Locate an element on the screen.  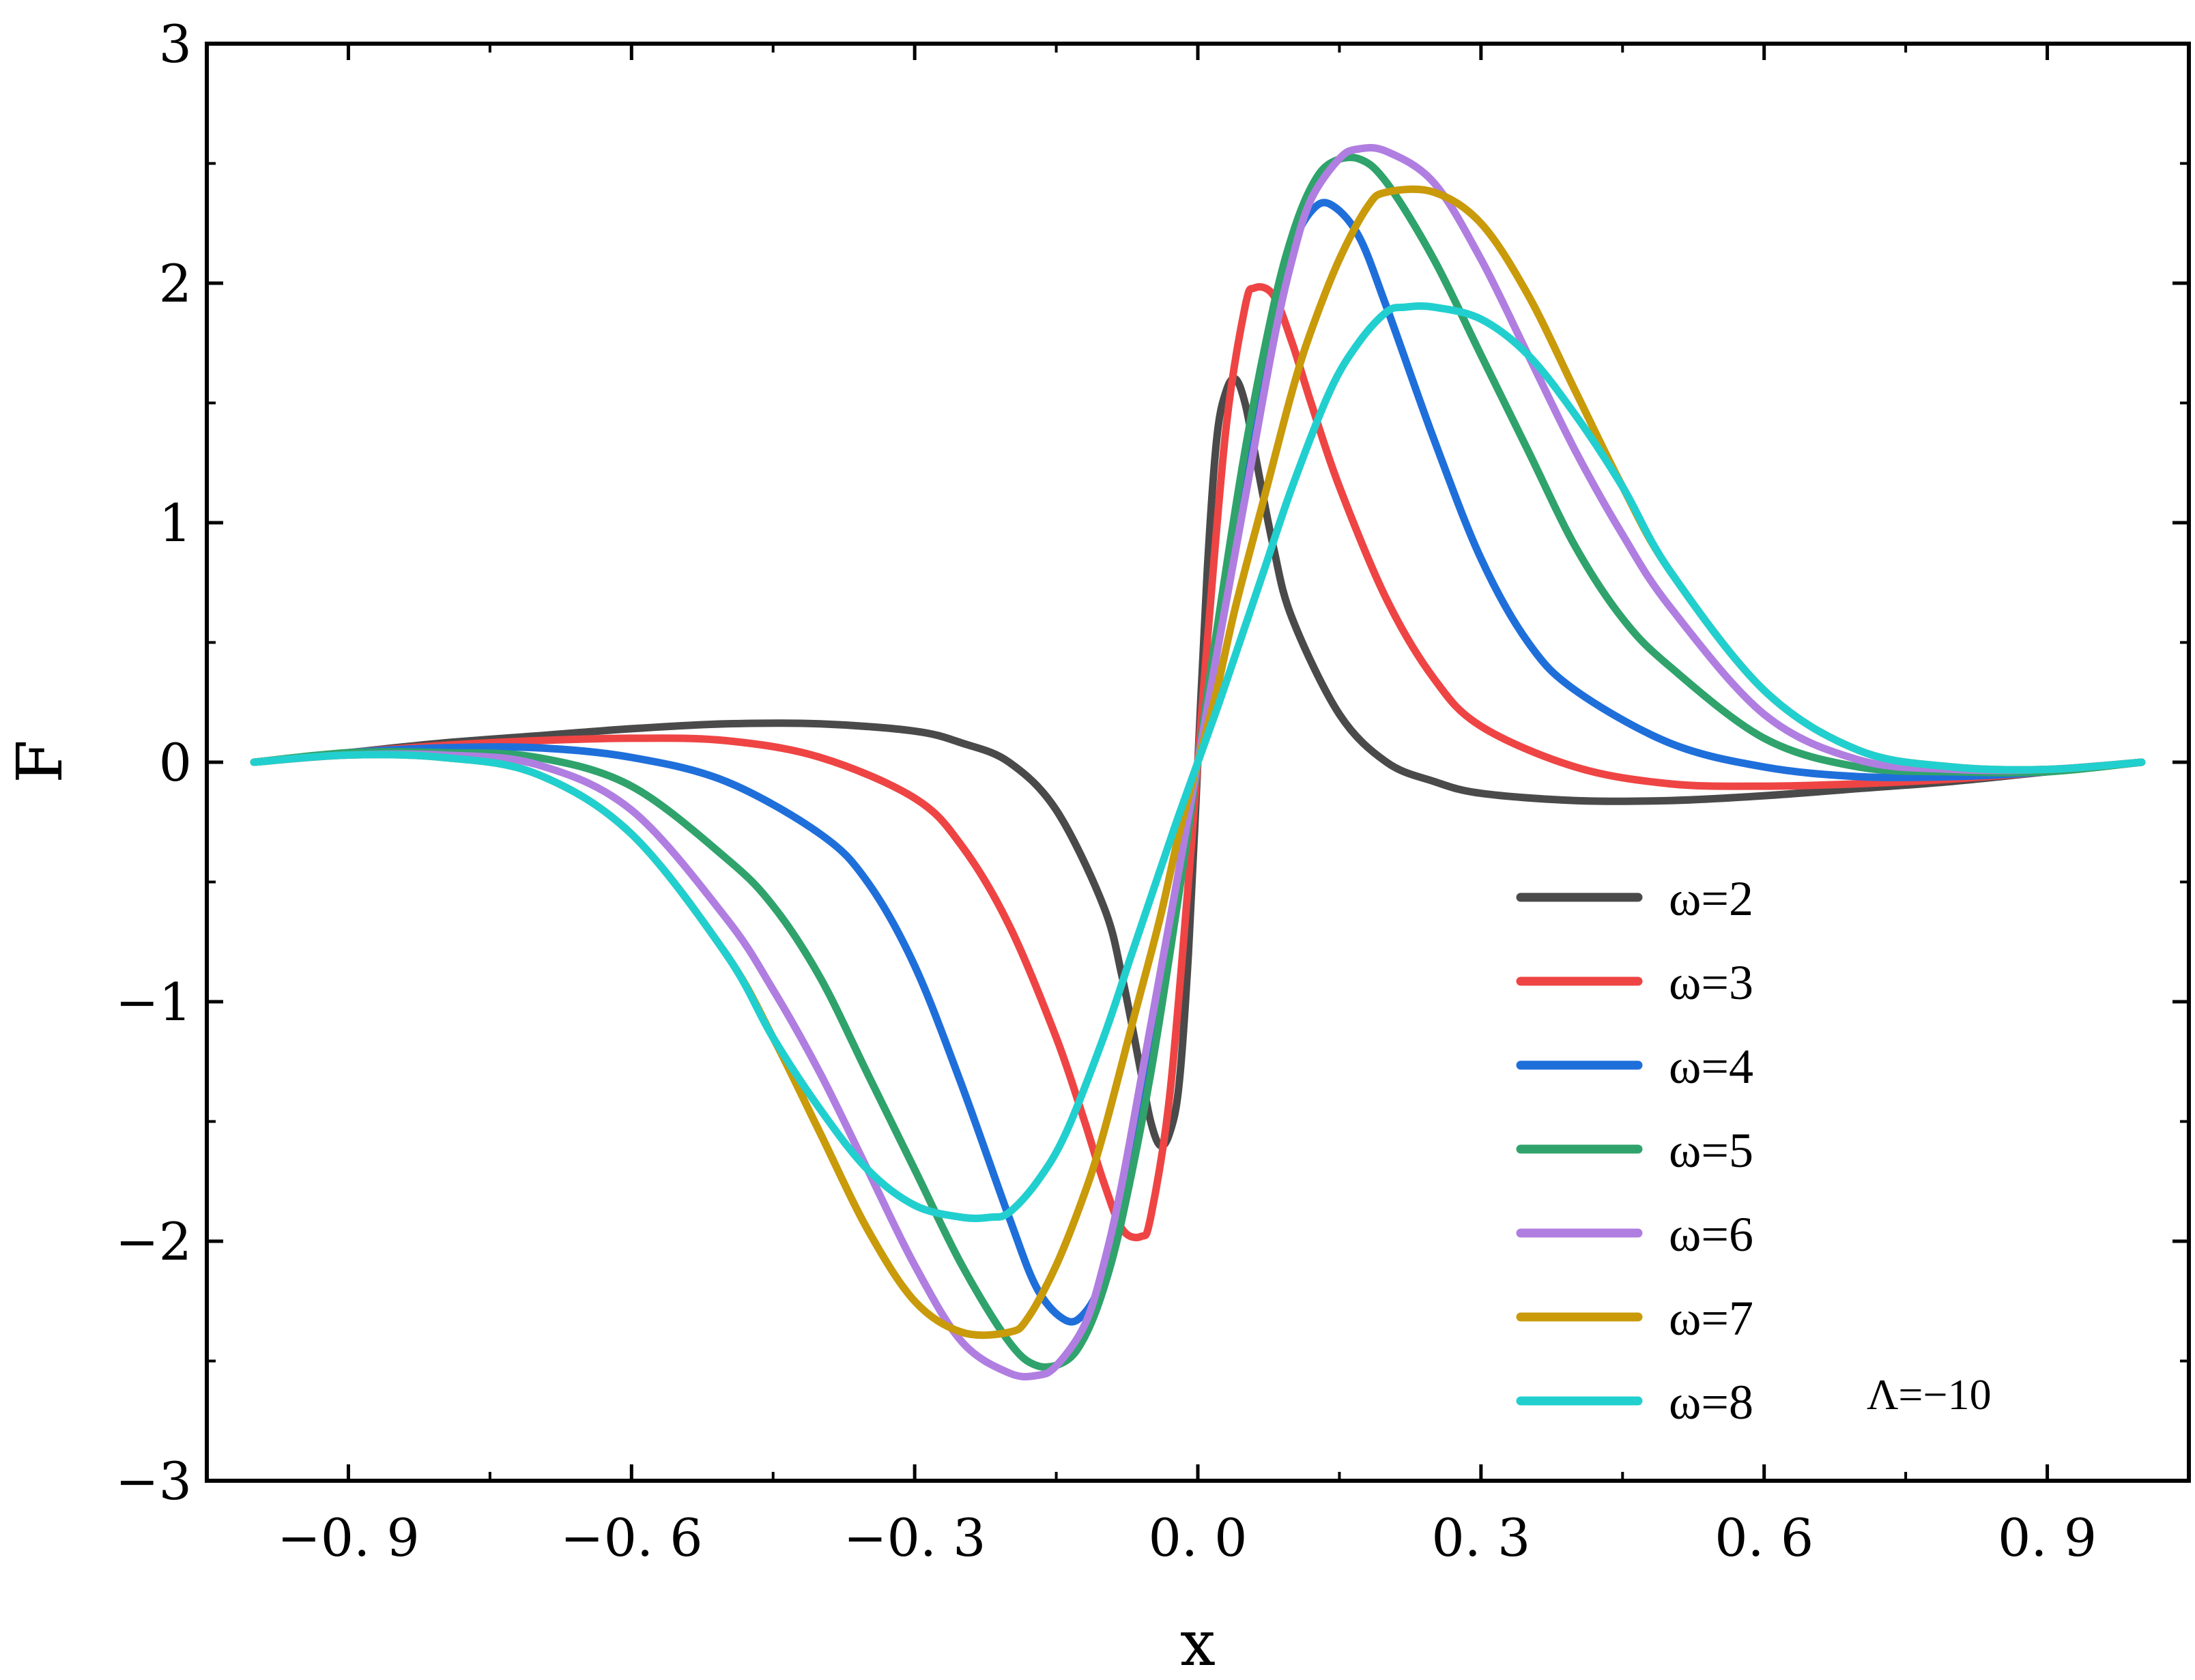
legend-label: ω=4 is located at coordinates (1711, 1066).